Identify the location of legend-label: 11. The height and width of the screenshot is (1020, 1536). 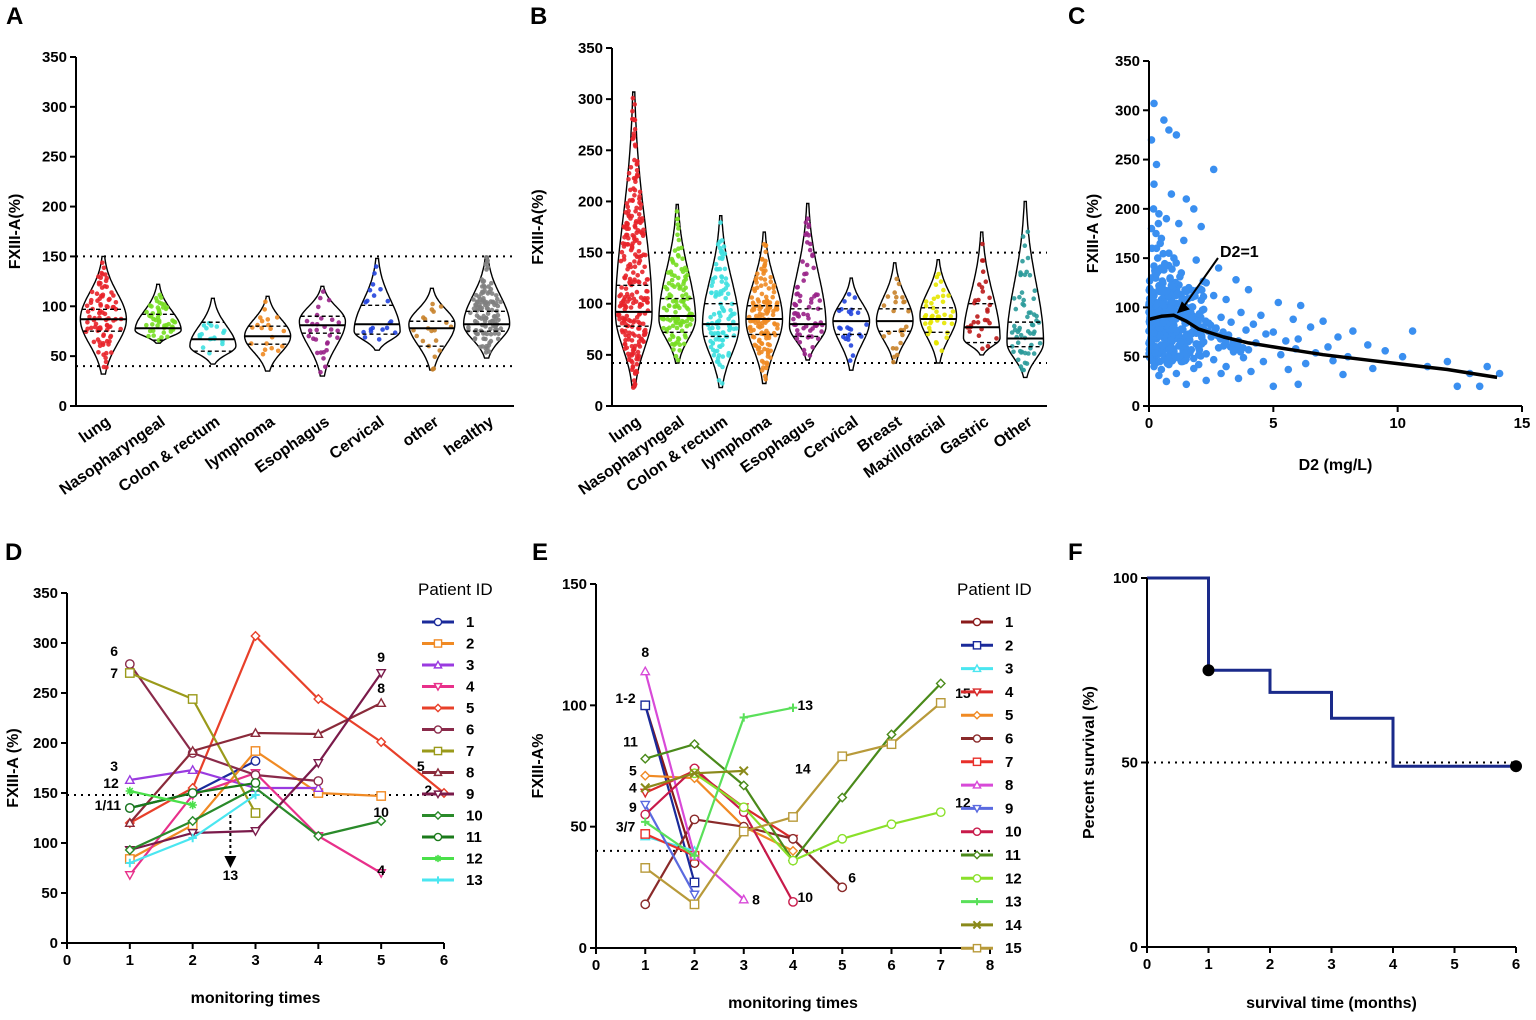
(1013, 855).